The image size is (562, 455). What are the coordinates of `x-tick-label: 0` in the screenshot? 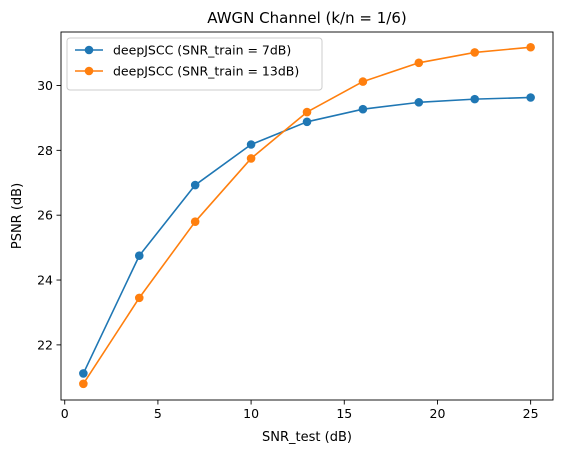 It's located at (65, 413).